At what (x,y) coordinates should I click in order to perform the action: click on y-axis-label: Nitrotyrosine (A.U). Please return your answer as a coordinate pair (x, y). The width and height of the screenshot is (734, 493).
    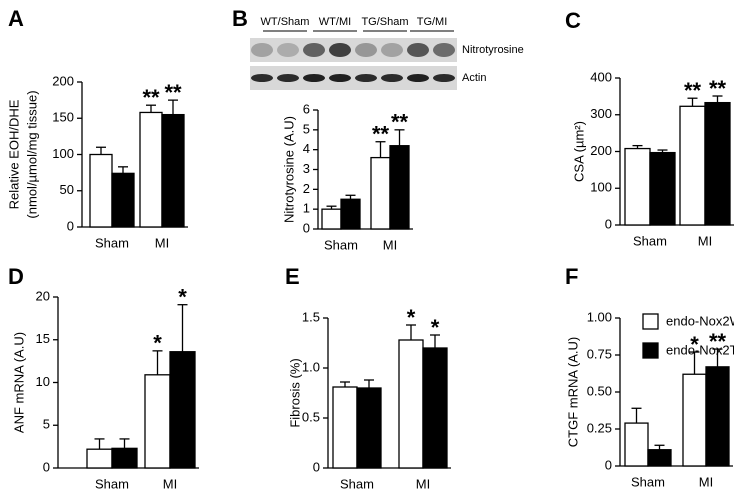
    Looking at the image, I should click on (288, 169).